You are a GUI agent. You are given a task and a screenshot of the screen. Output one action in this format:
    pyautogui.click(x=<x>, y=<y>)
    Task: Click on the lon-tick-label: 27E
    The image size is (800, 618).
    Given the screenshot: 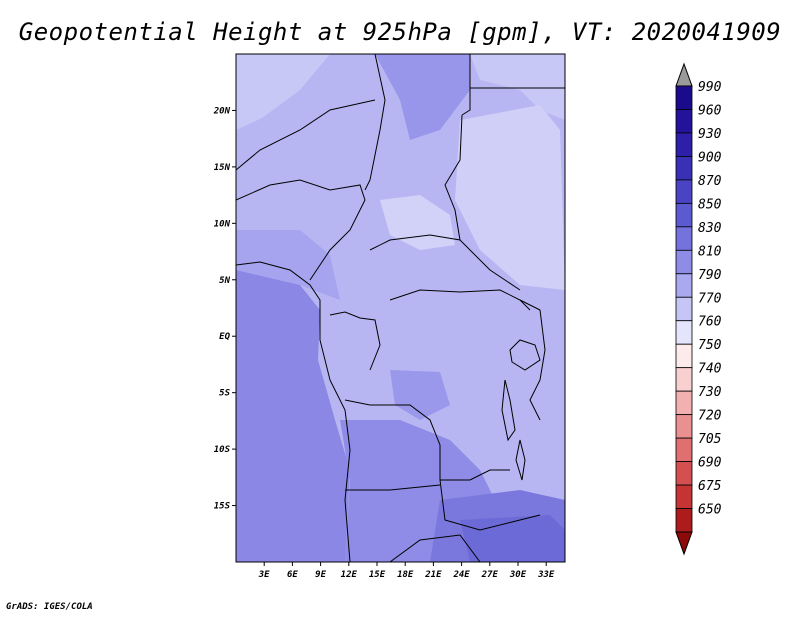 What is the action you would take?
    pyautogui.click(x=490, y=575)
    